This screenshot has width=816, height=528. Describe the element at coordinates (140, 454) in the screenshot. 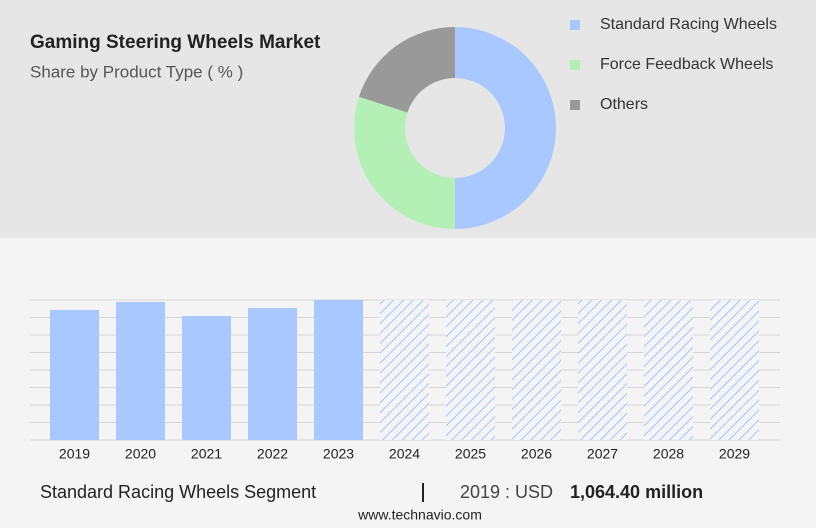

I see `x-tick-label: 2020` at that location.